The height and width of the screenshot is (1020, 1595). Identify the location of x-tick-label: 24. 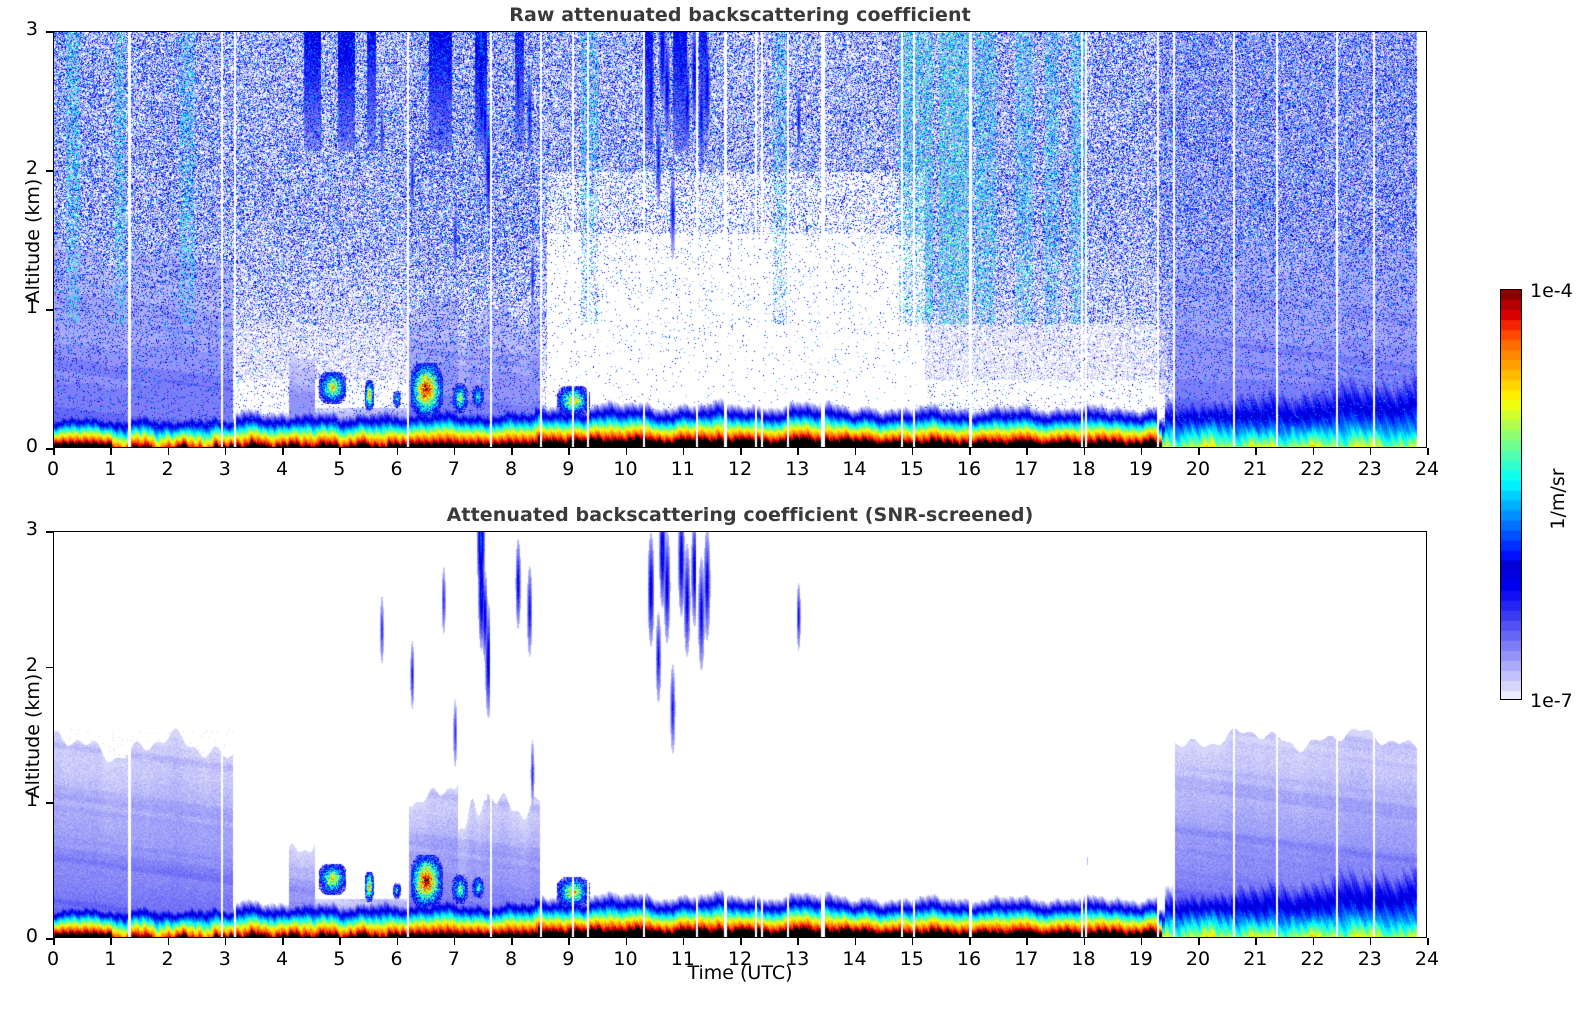
(1427, 469).